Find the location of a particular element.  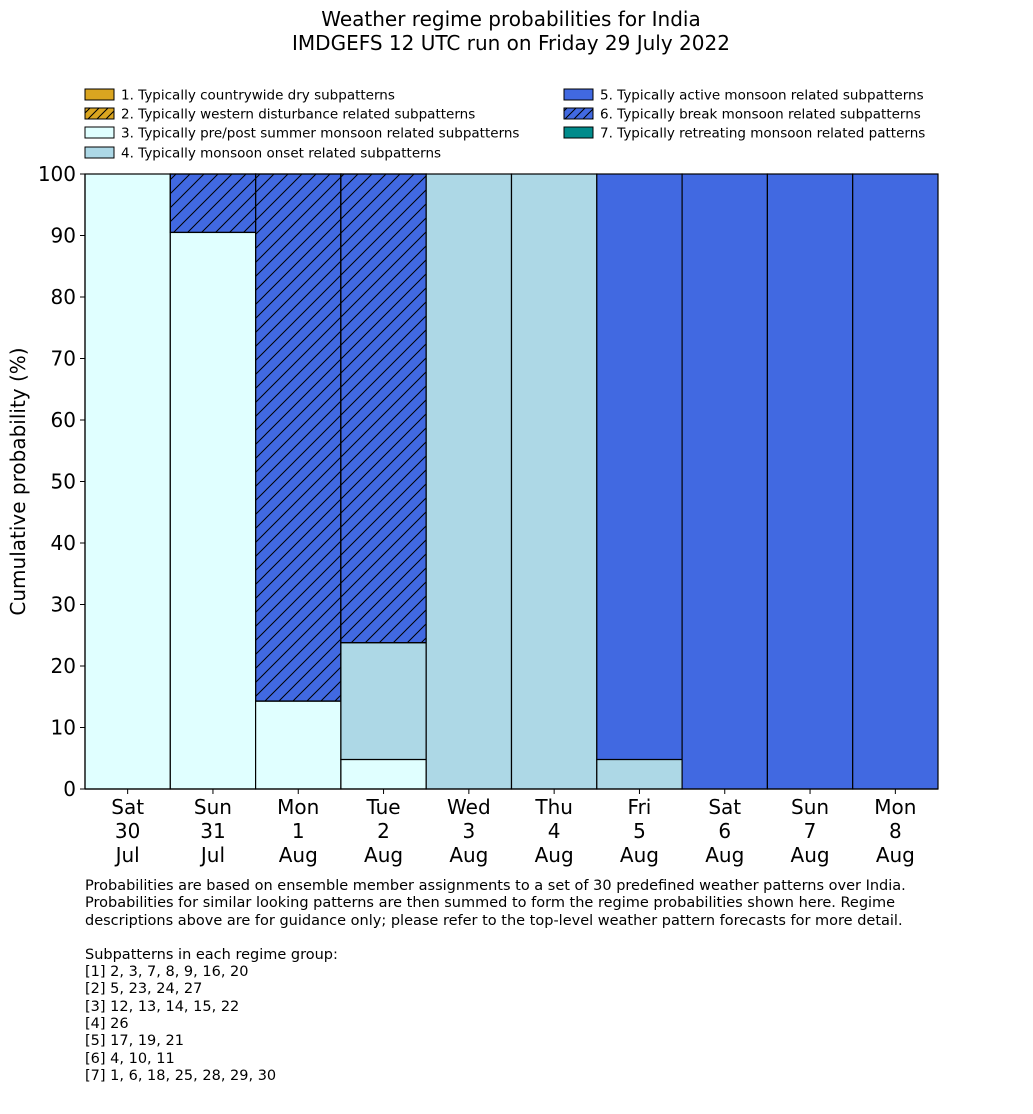

x-tick-label: 30 is located at coordinates (127, 831).